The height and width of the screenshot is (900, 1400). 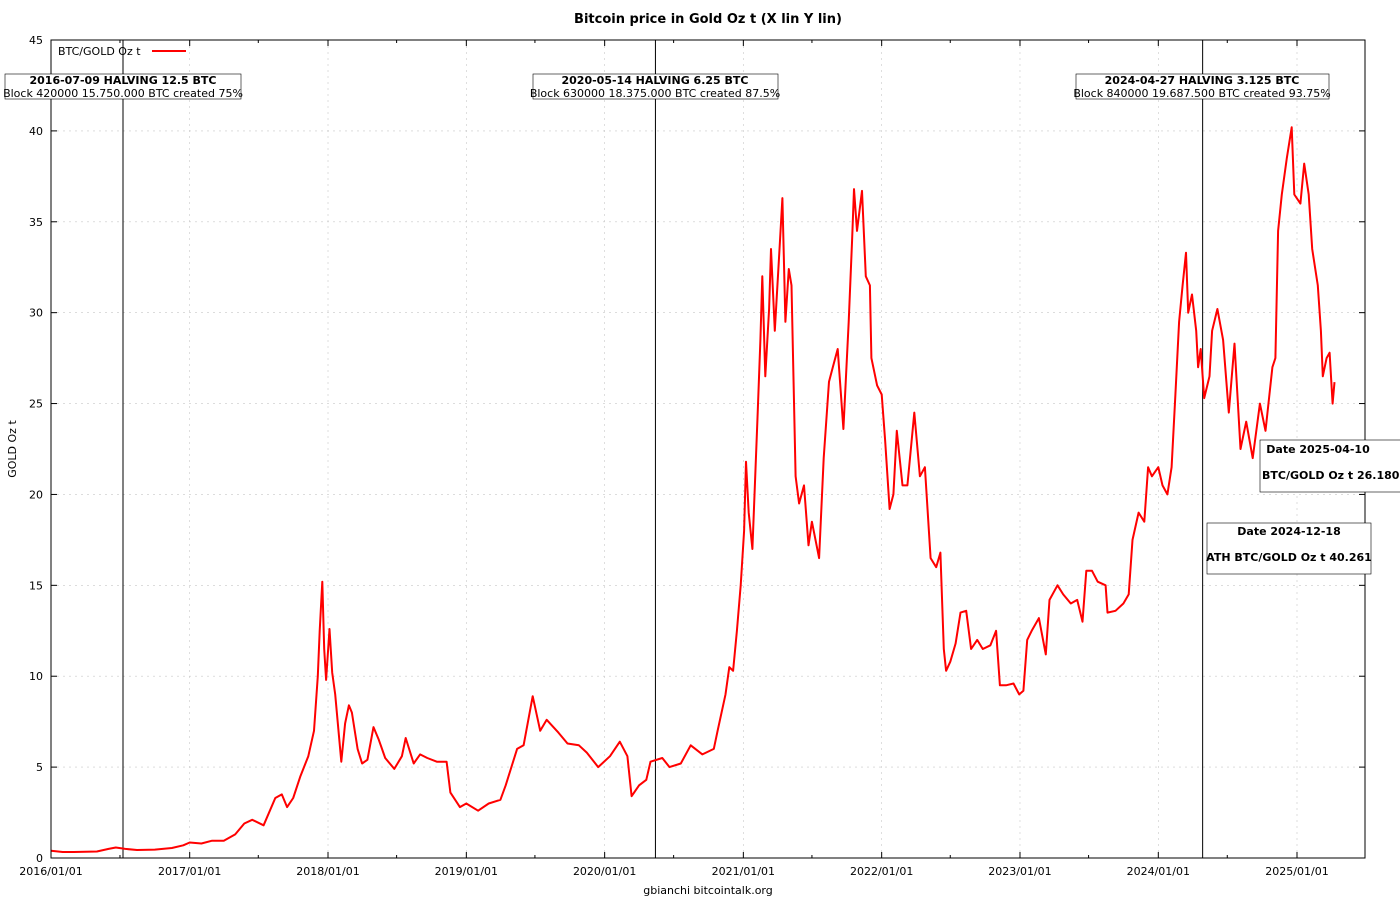 I want to click on x-tick-label: 2022/01/01, so click(x=881, y=871).